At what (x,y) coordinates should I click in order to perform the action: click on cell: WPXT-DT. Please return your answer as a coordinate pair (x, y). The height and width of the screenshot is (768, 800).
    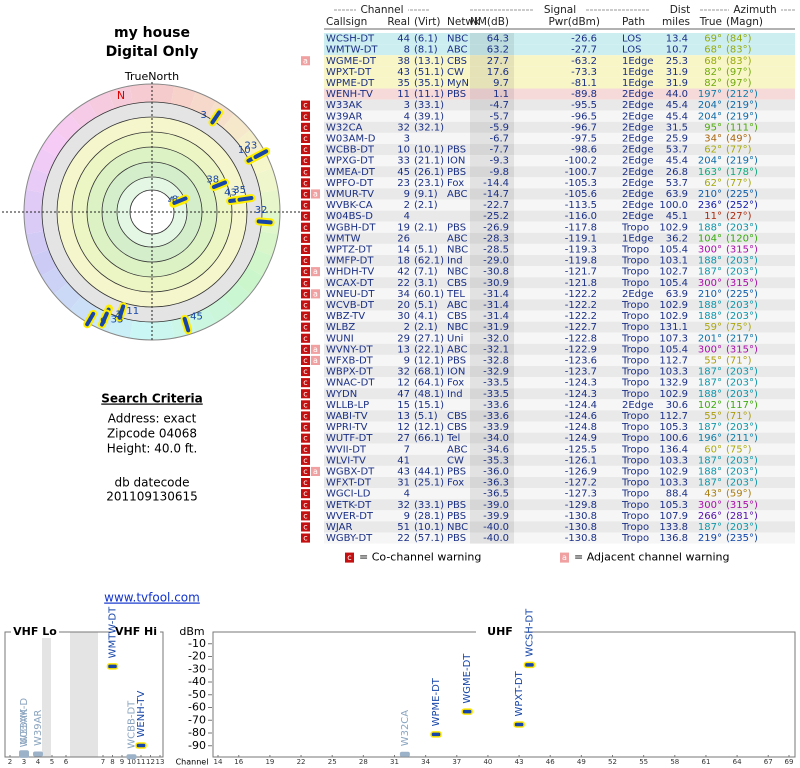
    Looking at the image, I should click on (349, 72).